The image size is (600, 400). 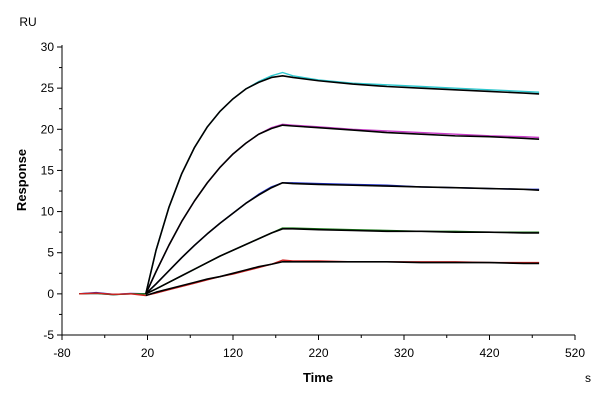 What do you see at coordinates (50, 294) in the screenshot?
I see `y-tick-label: 0` at bounding box center [50, 294].